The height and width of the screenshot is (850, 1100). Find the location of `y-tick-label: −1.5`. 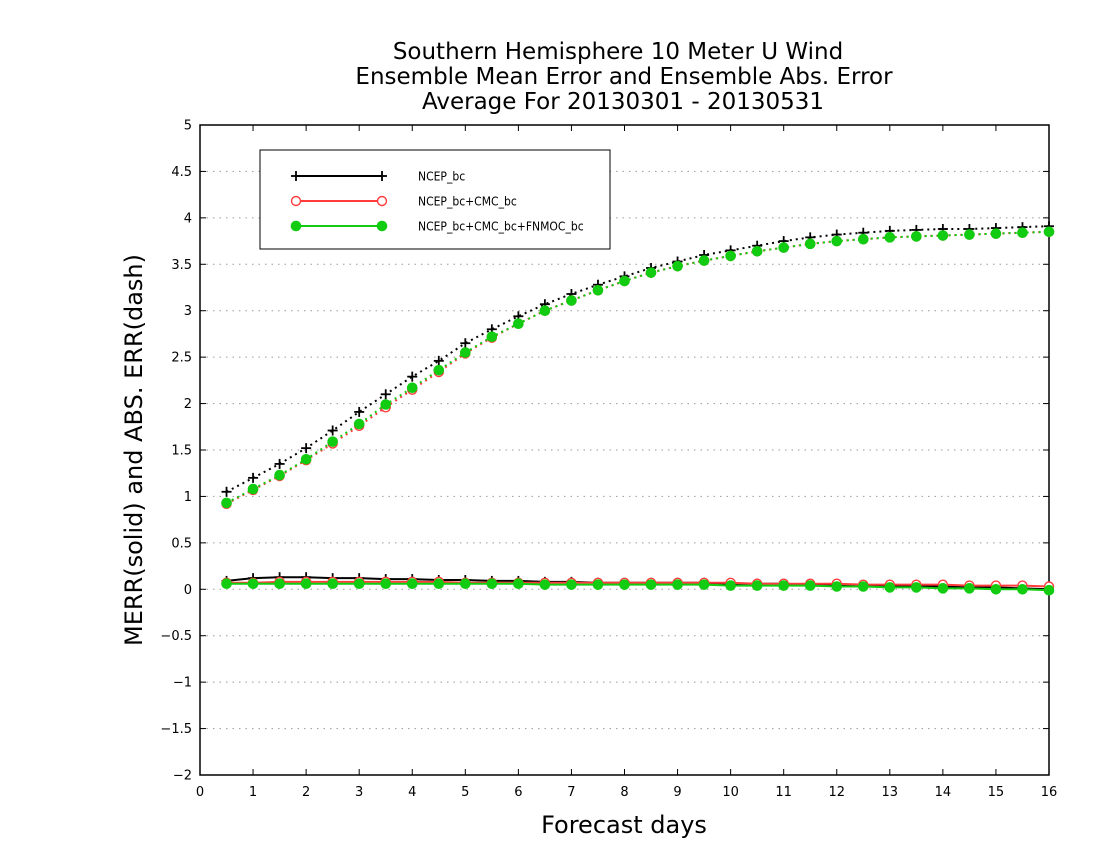

y-tick-label: −1.5 is located at coordinates (176, 729).